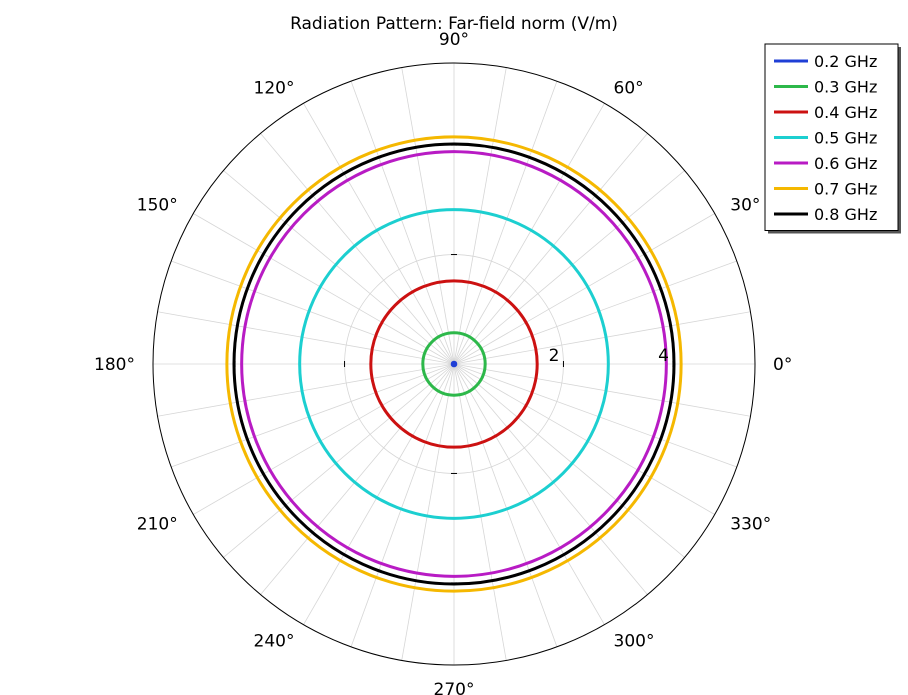 This screenshot has height=695, width=908. I want to click on angle-tick-label: 240°, so click(274, 641).